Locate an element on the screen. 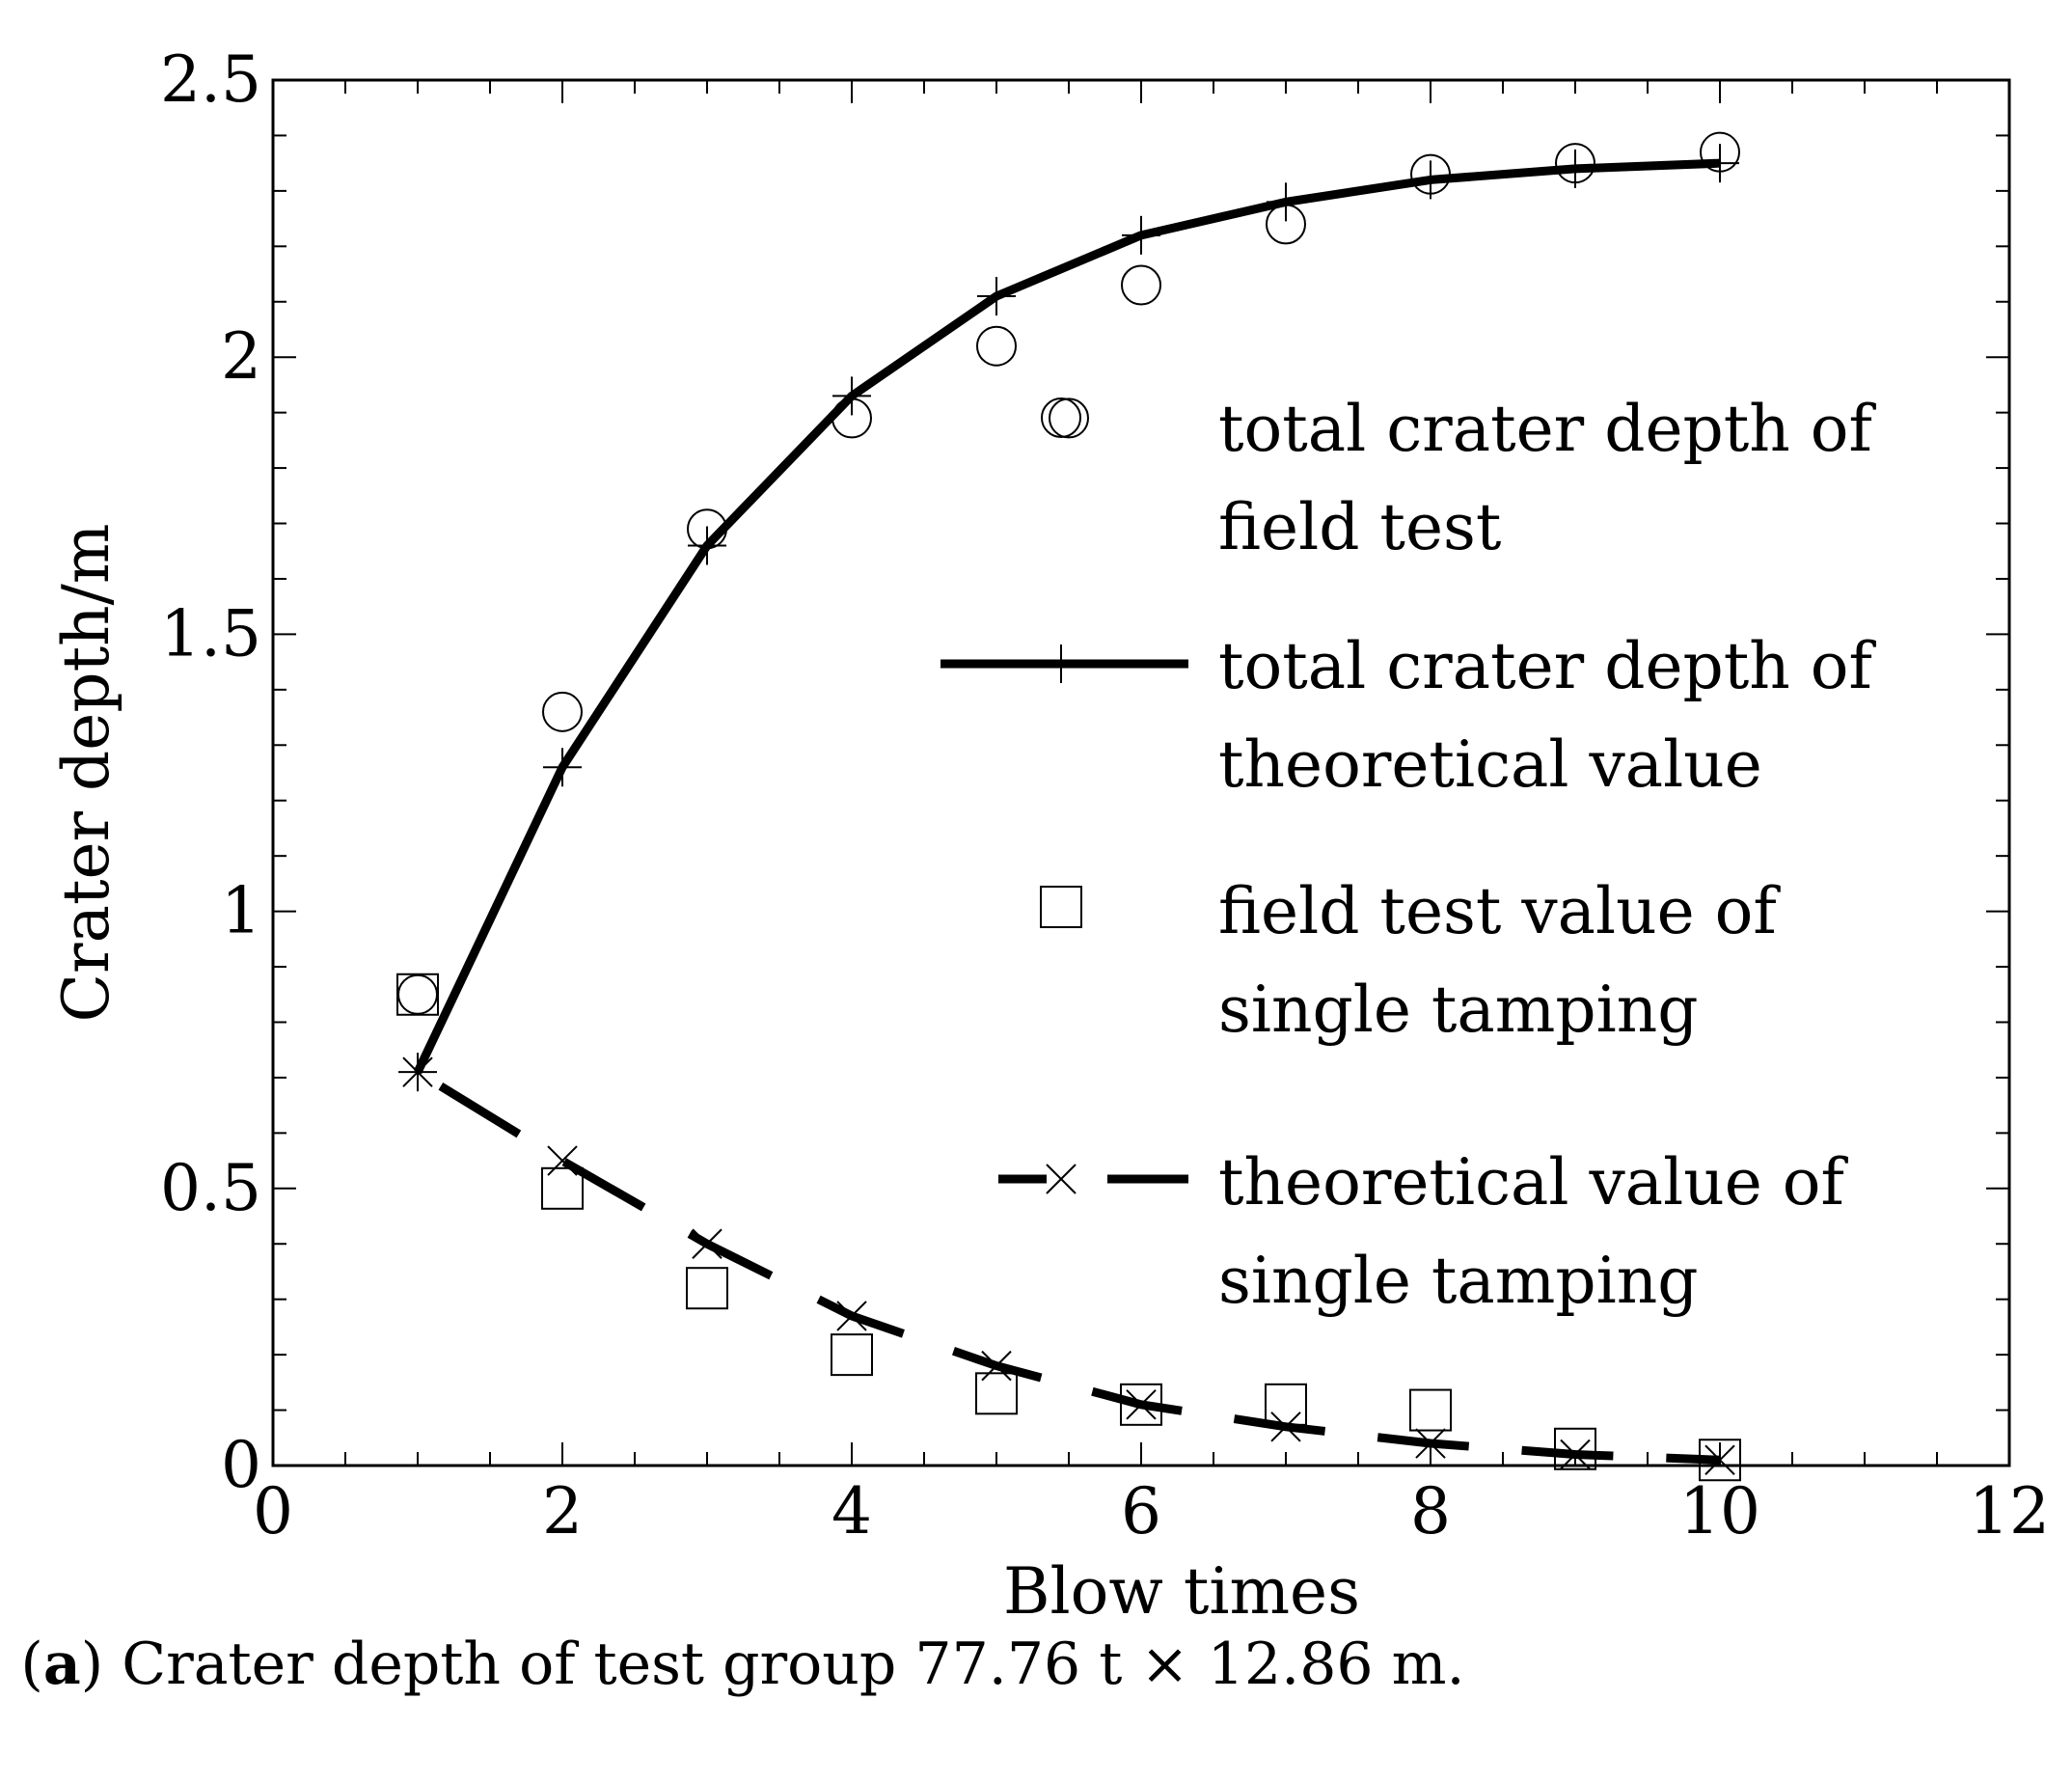 The image size is (2072, 1782). x-tick-label: 4 is located at coordinates (852, 1512).